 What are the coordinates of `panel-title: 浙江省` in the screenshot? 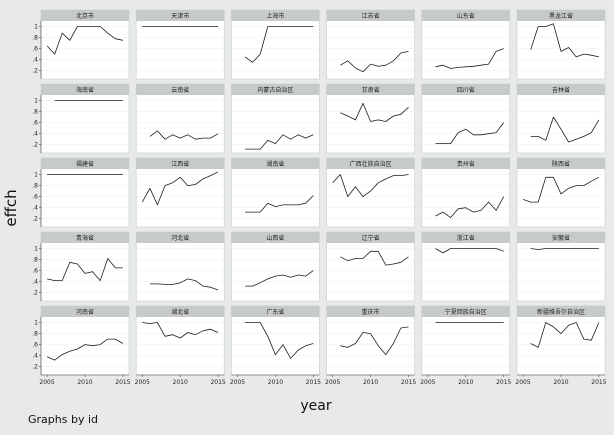 It's located at (466, 238).